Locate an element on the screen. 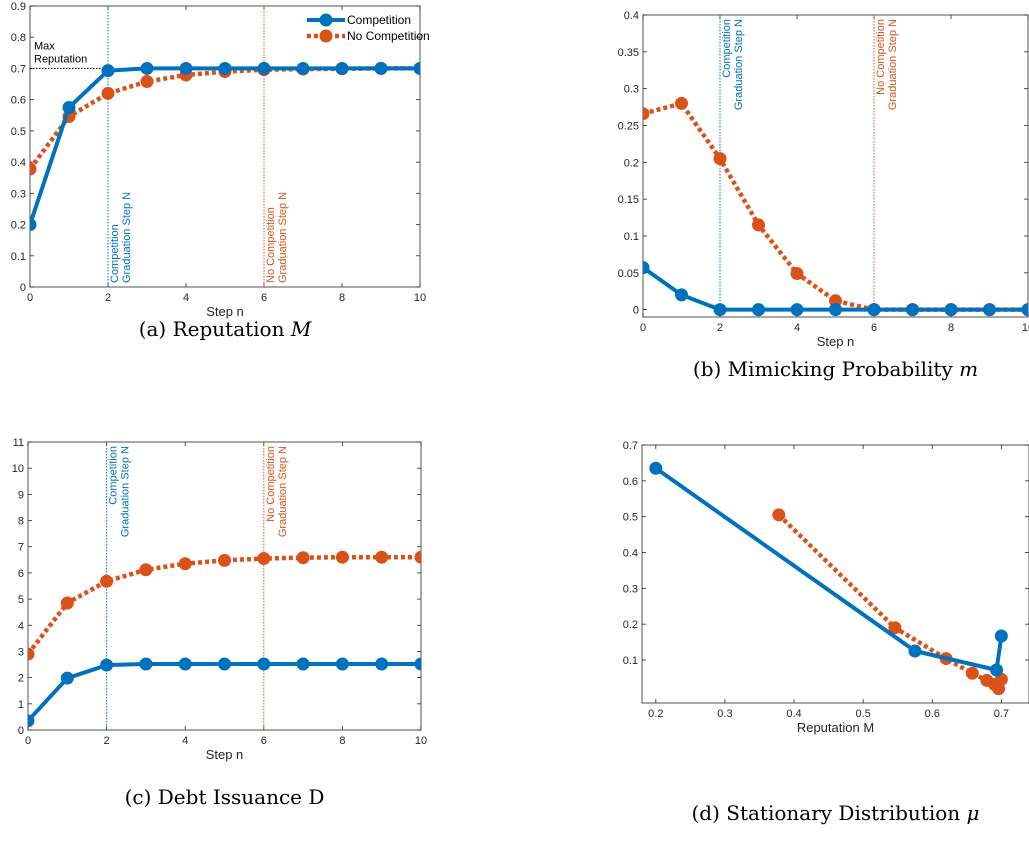 This screenshot has height=846, width=1029. x-tick-label: 2 is located at coordinates (108, 298).